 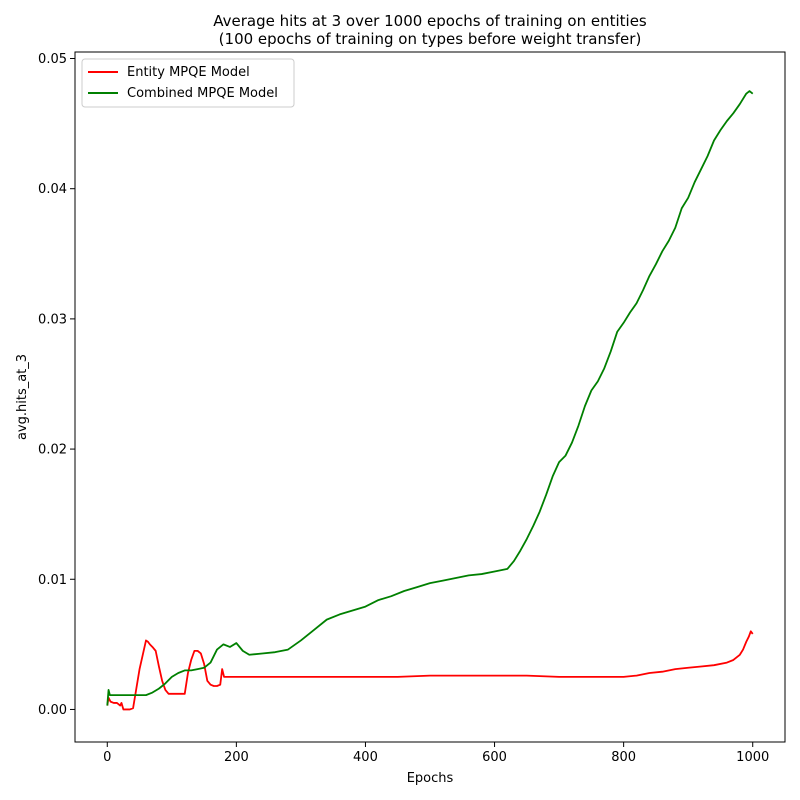 I want to click on x-tick-label: 200, so click(x=236, y=757).